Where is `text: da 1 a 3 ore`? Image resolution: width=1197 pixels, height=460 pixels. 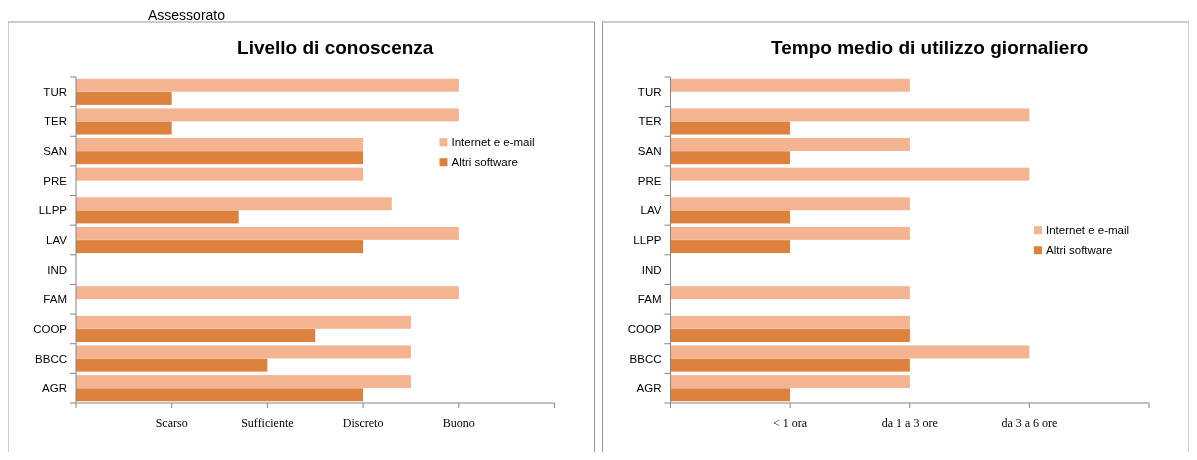 text: da 1 a 3 ore is located at coordinates (909, 423).